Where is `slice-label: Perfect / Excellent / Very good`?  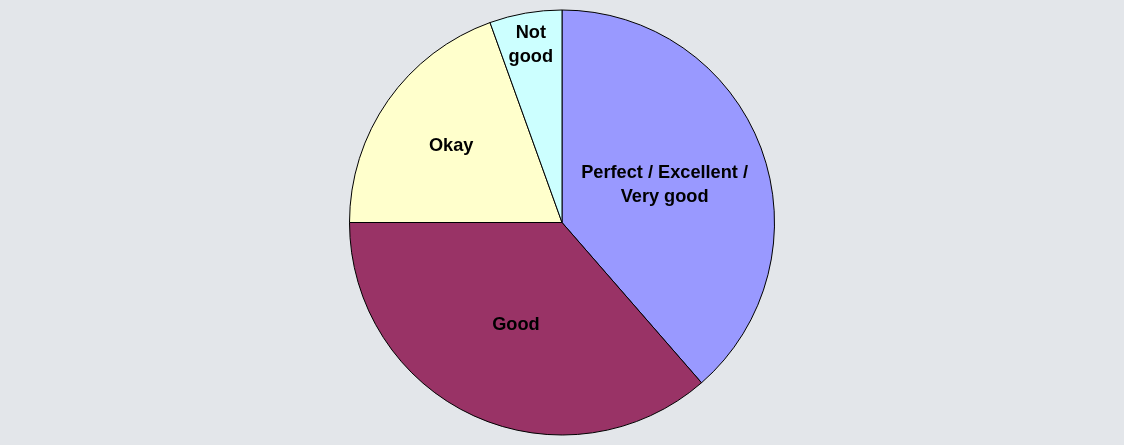 slice-label: Perfect / Excellent / Very good is located at coordinates (664, 184).